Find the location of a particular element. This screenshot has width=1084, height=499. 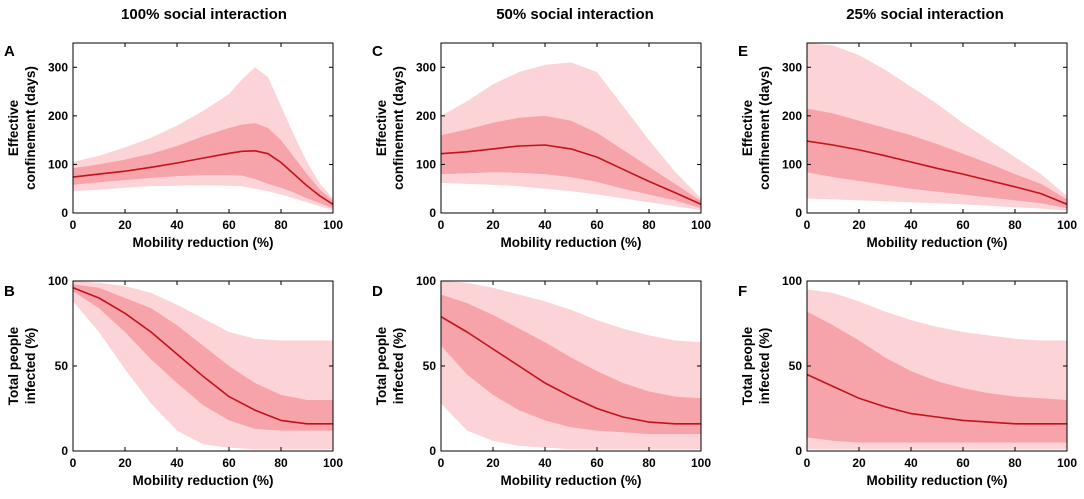

panel-letter-f: F is located at coordinates (742, 291).